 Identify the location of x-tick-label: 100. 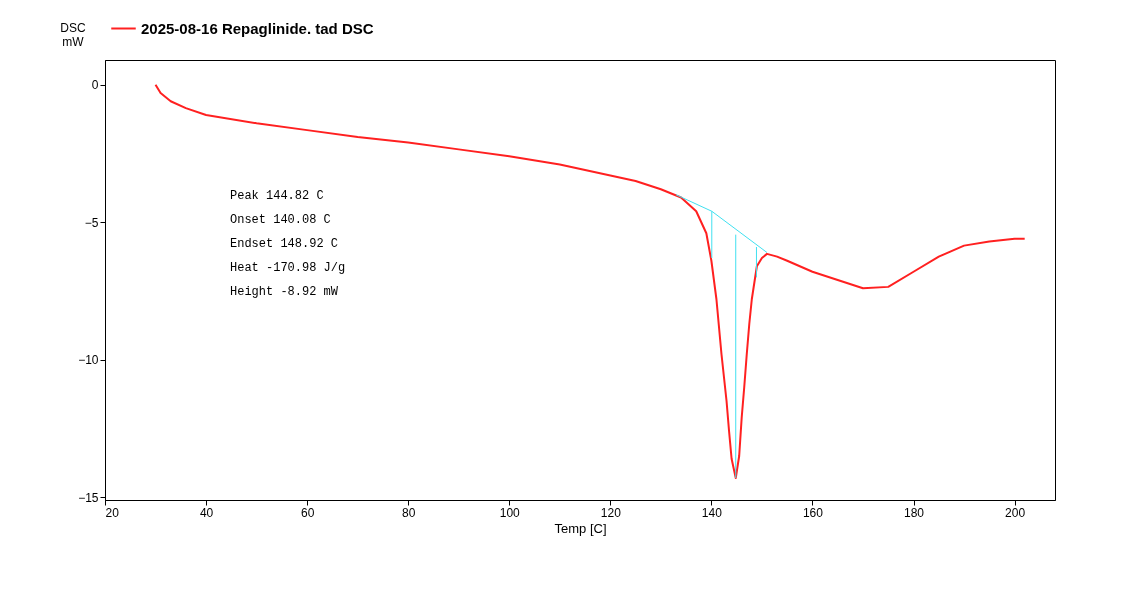
(510, 512).